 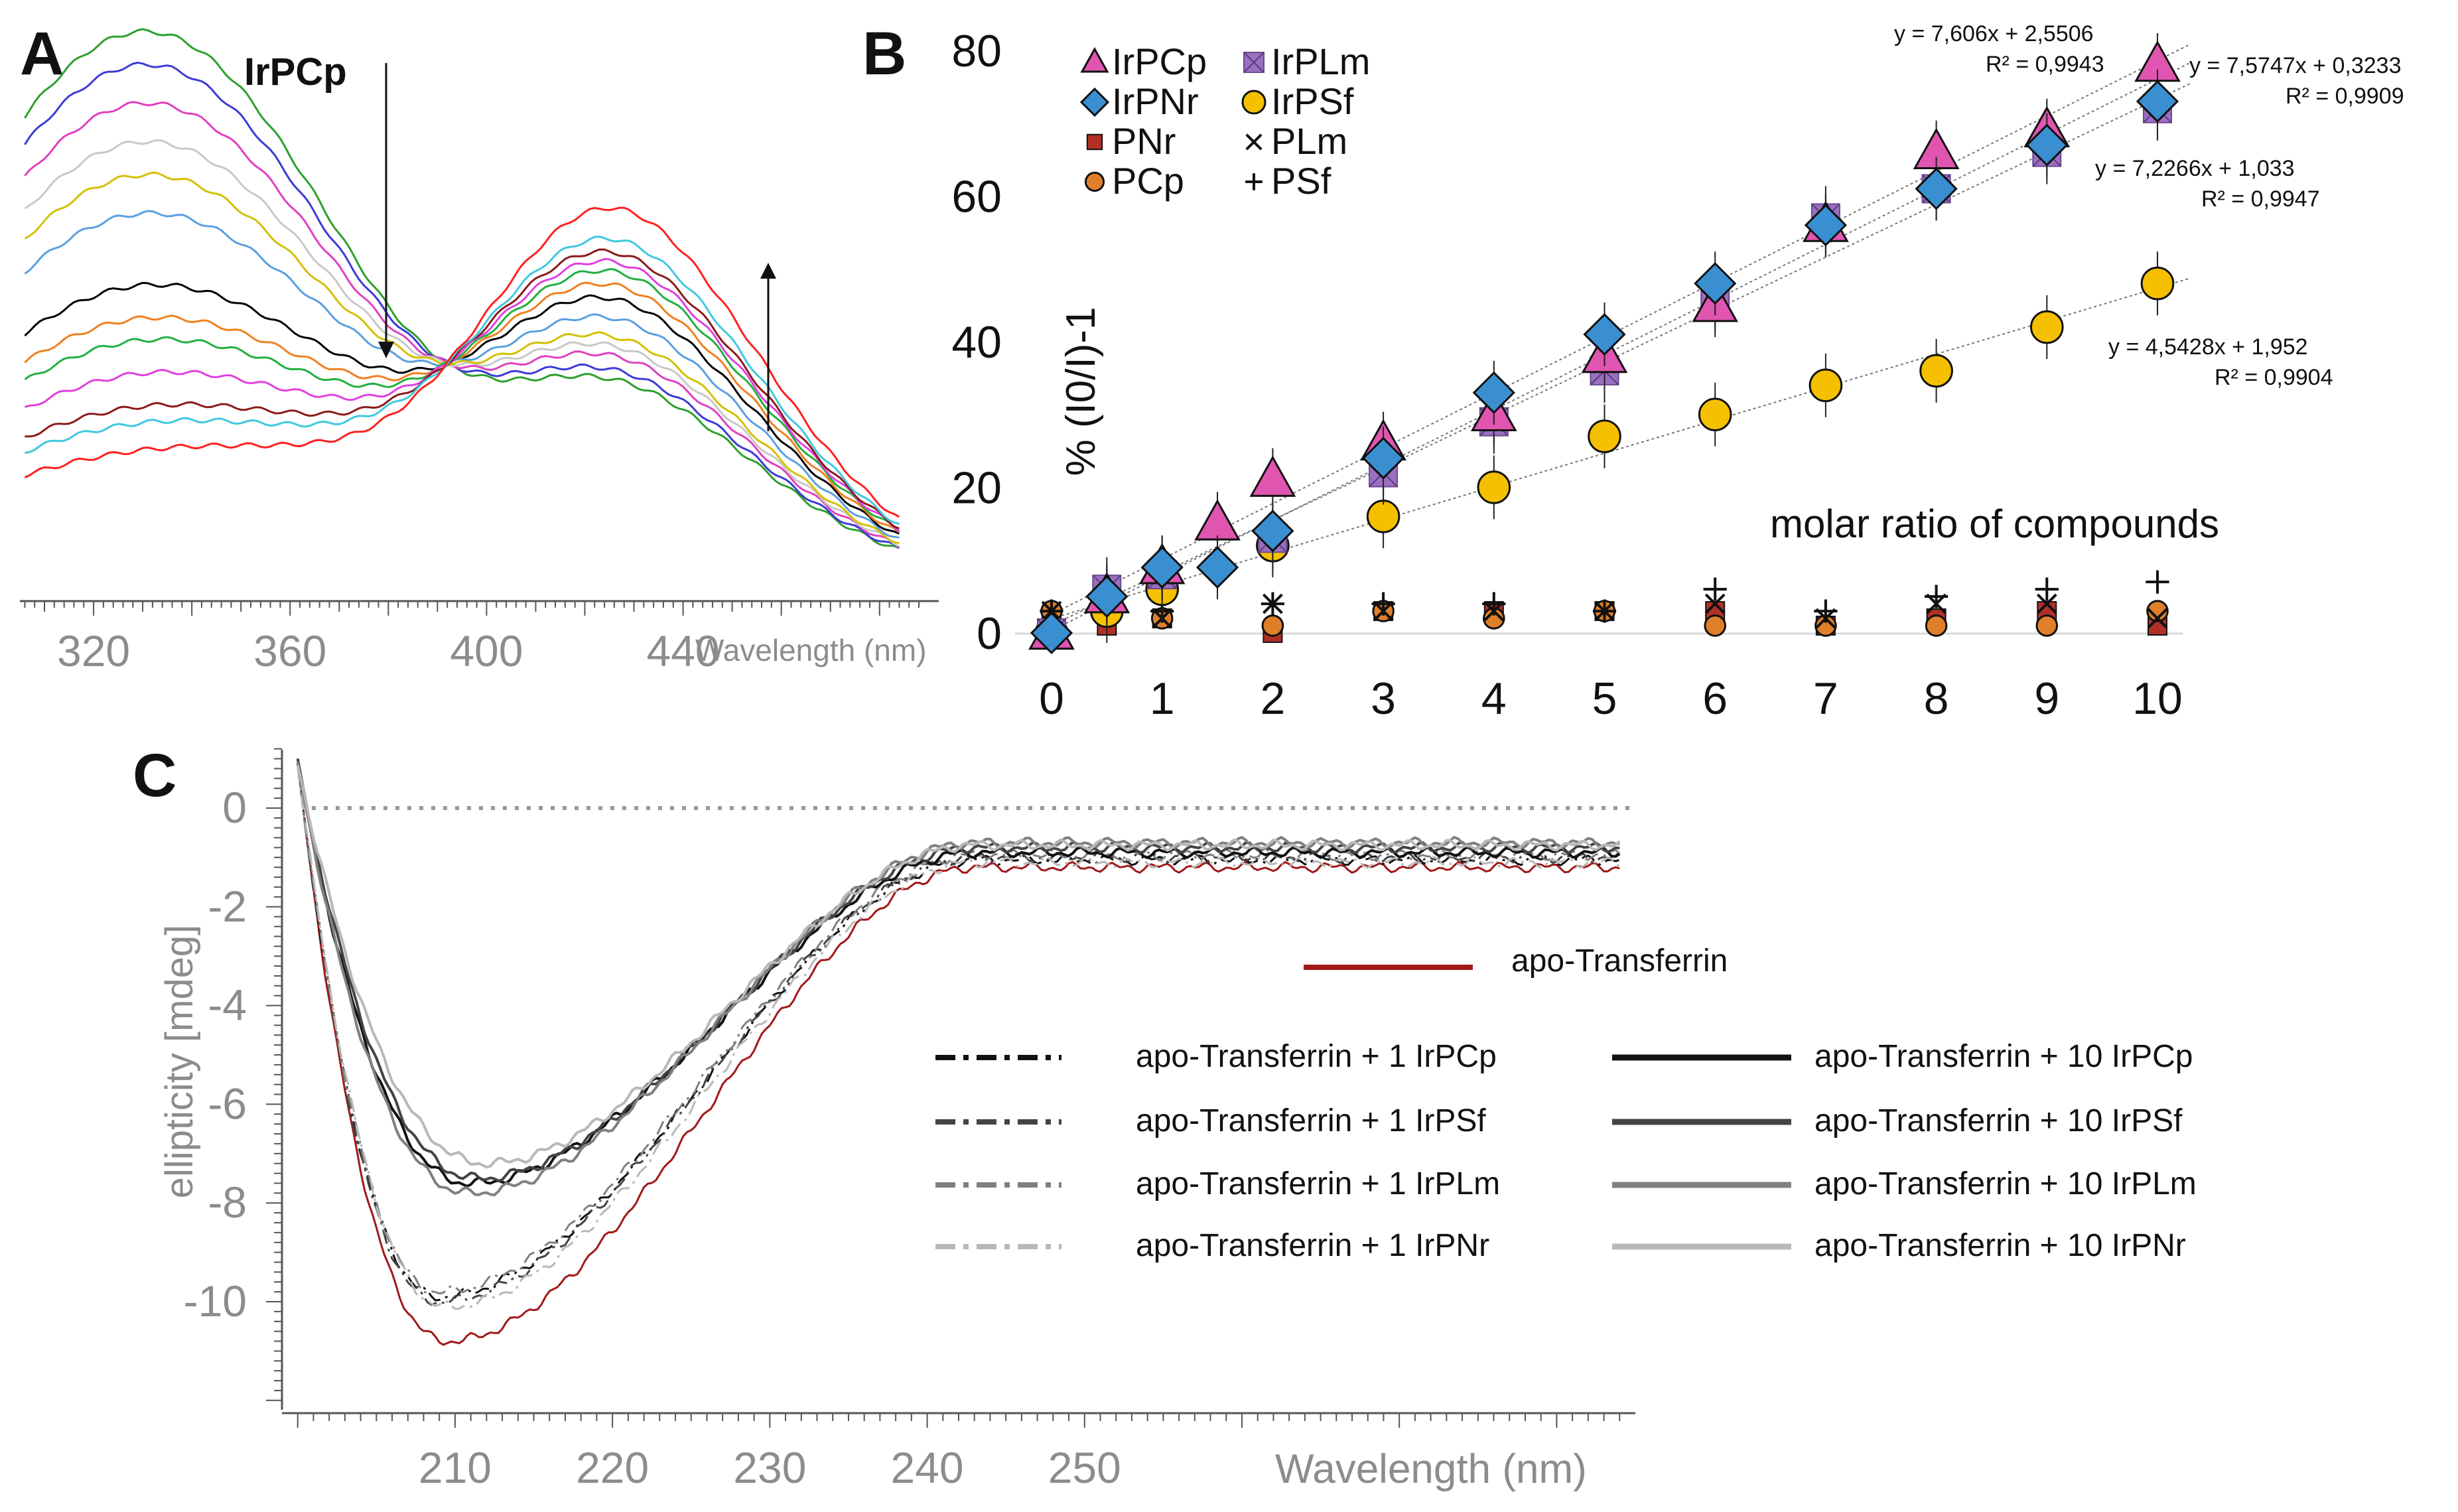 What do you see at coordinates (1094, 142) in the screenshot?
I see `legend-marker-PNr` at bounding box center [1094, 142].